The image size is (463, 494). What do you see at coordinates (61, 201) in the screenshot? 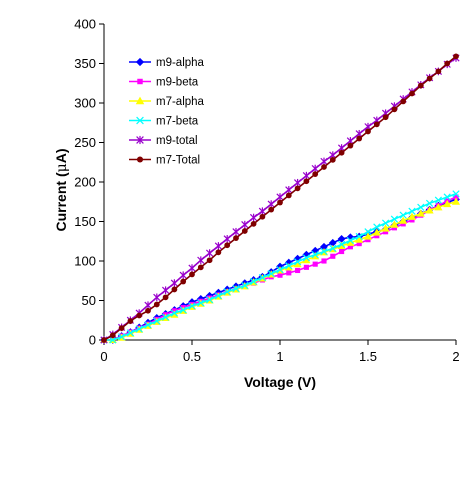
I see `y-axis-title-part-1: Current (` at bounding box center [61, 201].